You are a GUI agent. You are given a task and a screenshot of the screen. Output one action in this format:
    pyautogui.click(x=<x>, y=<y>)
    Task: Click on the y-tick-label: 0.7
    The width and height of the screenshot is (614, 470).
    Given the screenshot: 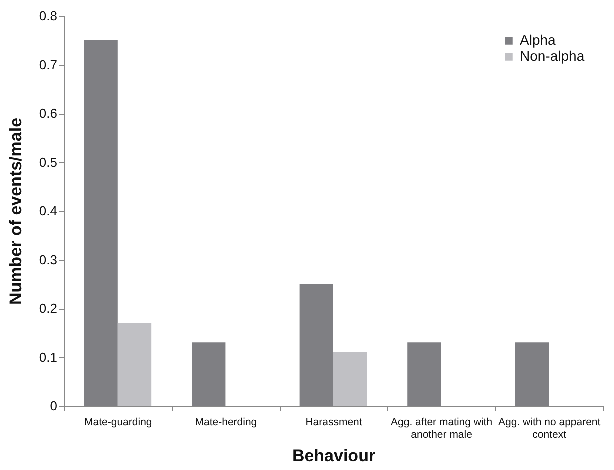 What is the action you would take?
    pyautogui.click(x=48, y=64)
    